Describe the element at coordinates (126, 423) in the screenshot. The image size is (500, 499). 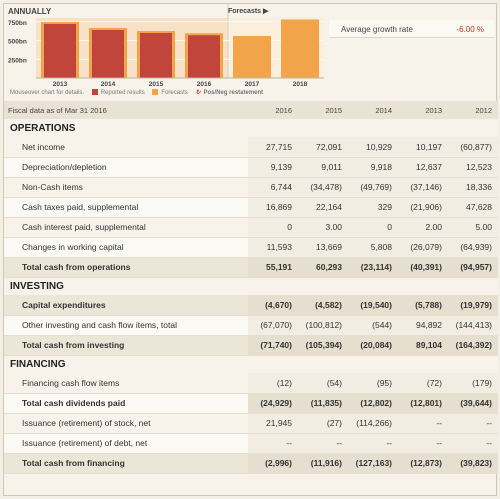
I see `row-label: Issuance (retirement) of stock, net` at that location.